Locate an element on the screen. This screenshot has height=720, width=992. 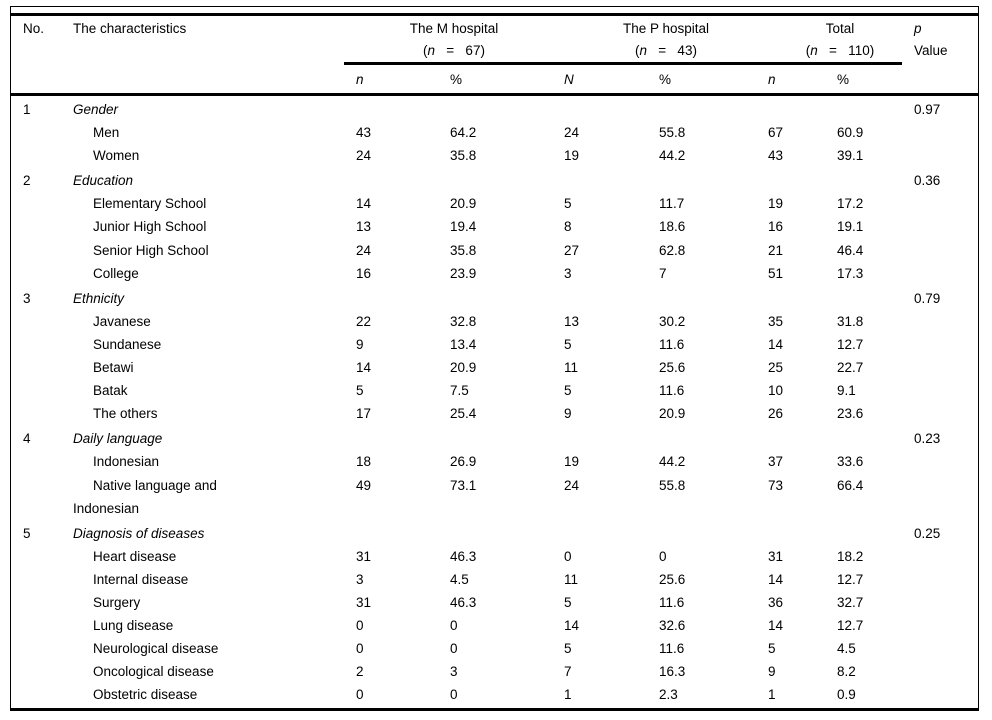
col-header-p-value: p Value is located at coordinates (945, 40).